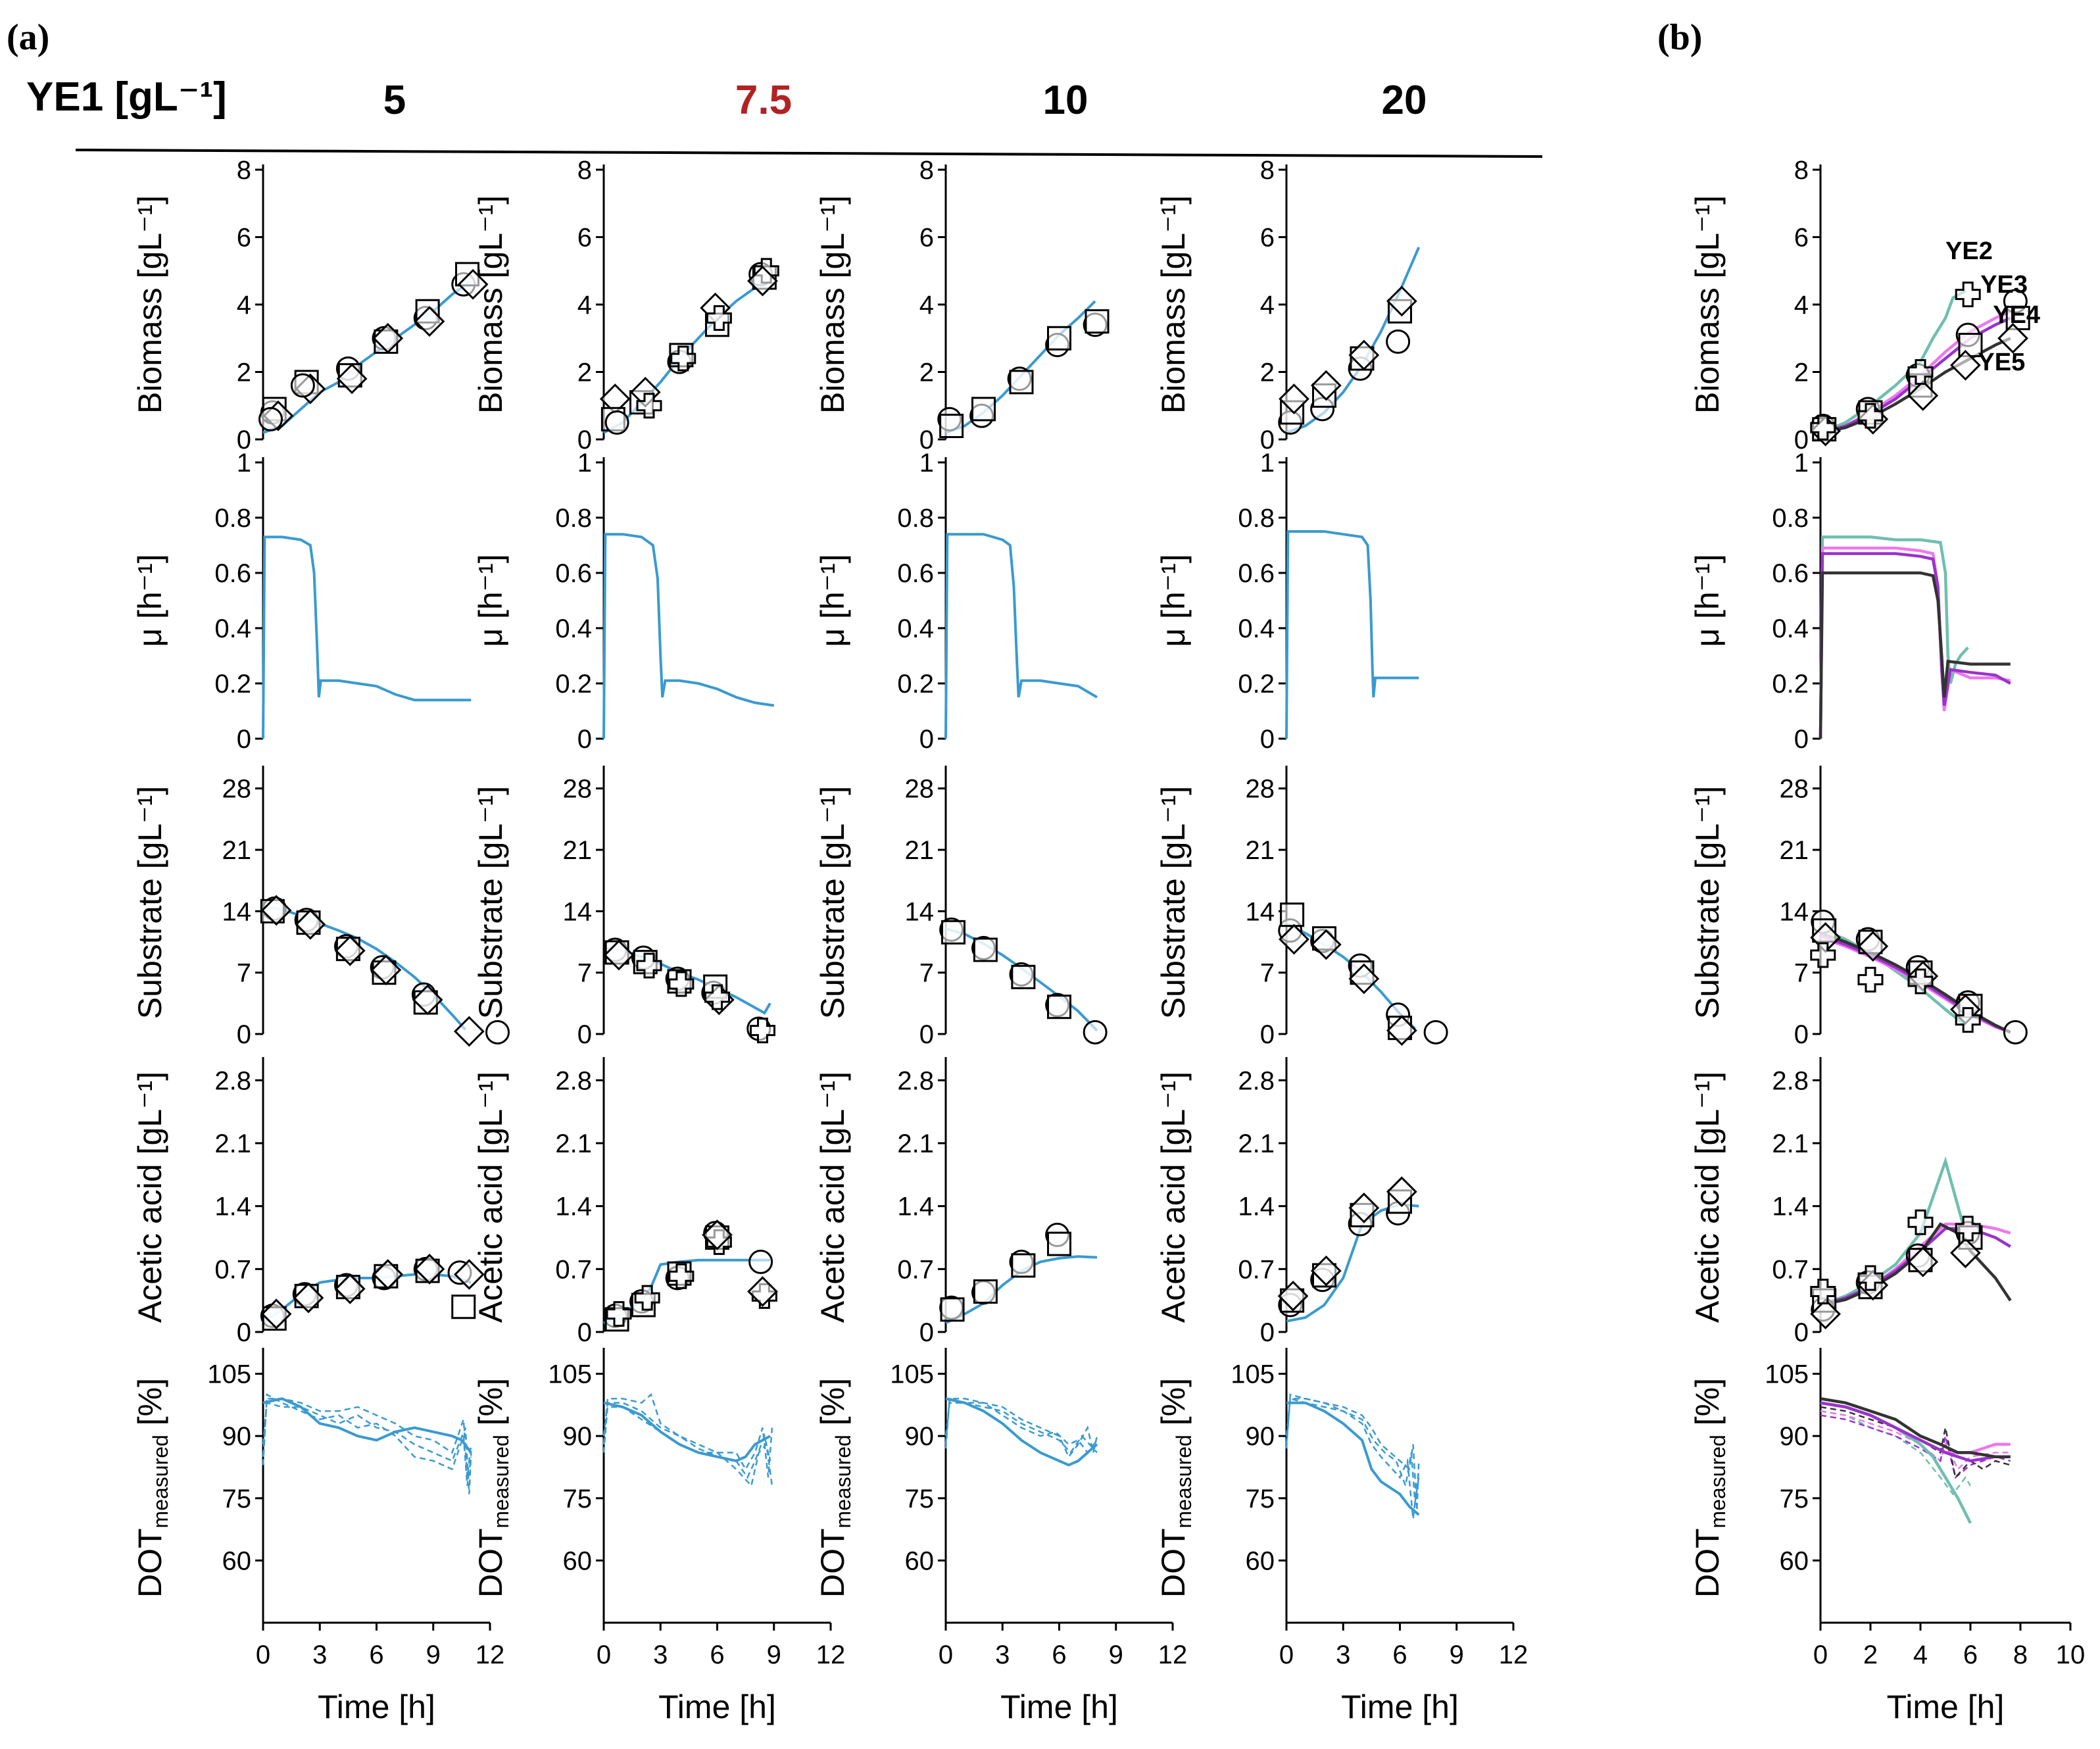 This screenshot has width=2100, height=1749. What do you see at coordinates (764, 100) in the screenshot?
I see `condition-label-7-5: 7.5` at bounding box center [764, 100].